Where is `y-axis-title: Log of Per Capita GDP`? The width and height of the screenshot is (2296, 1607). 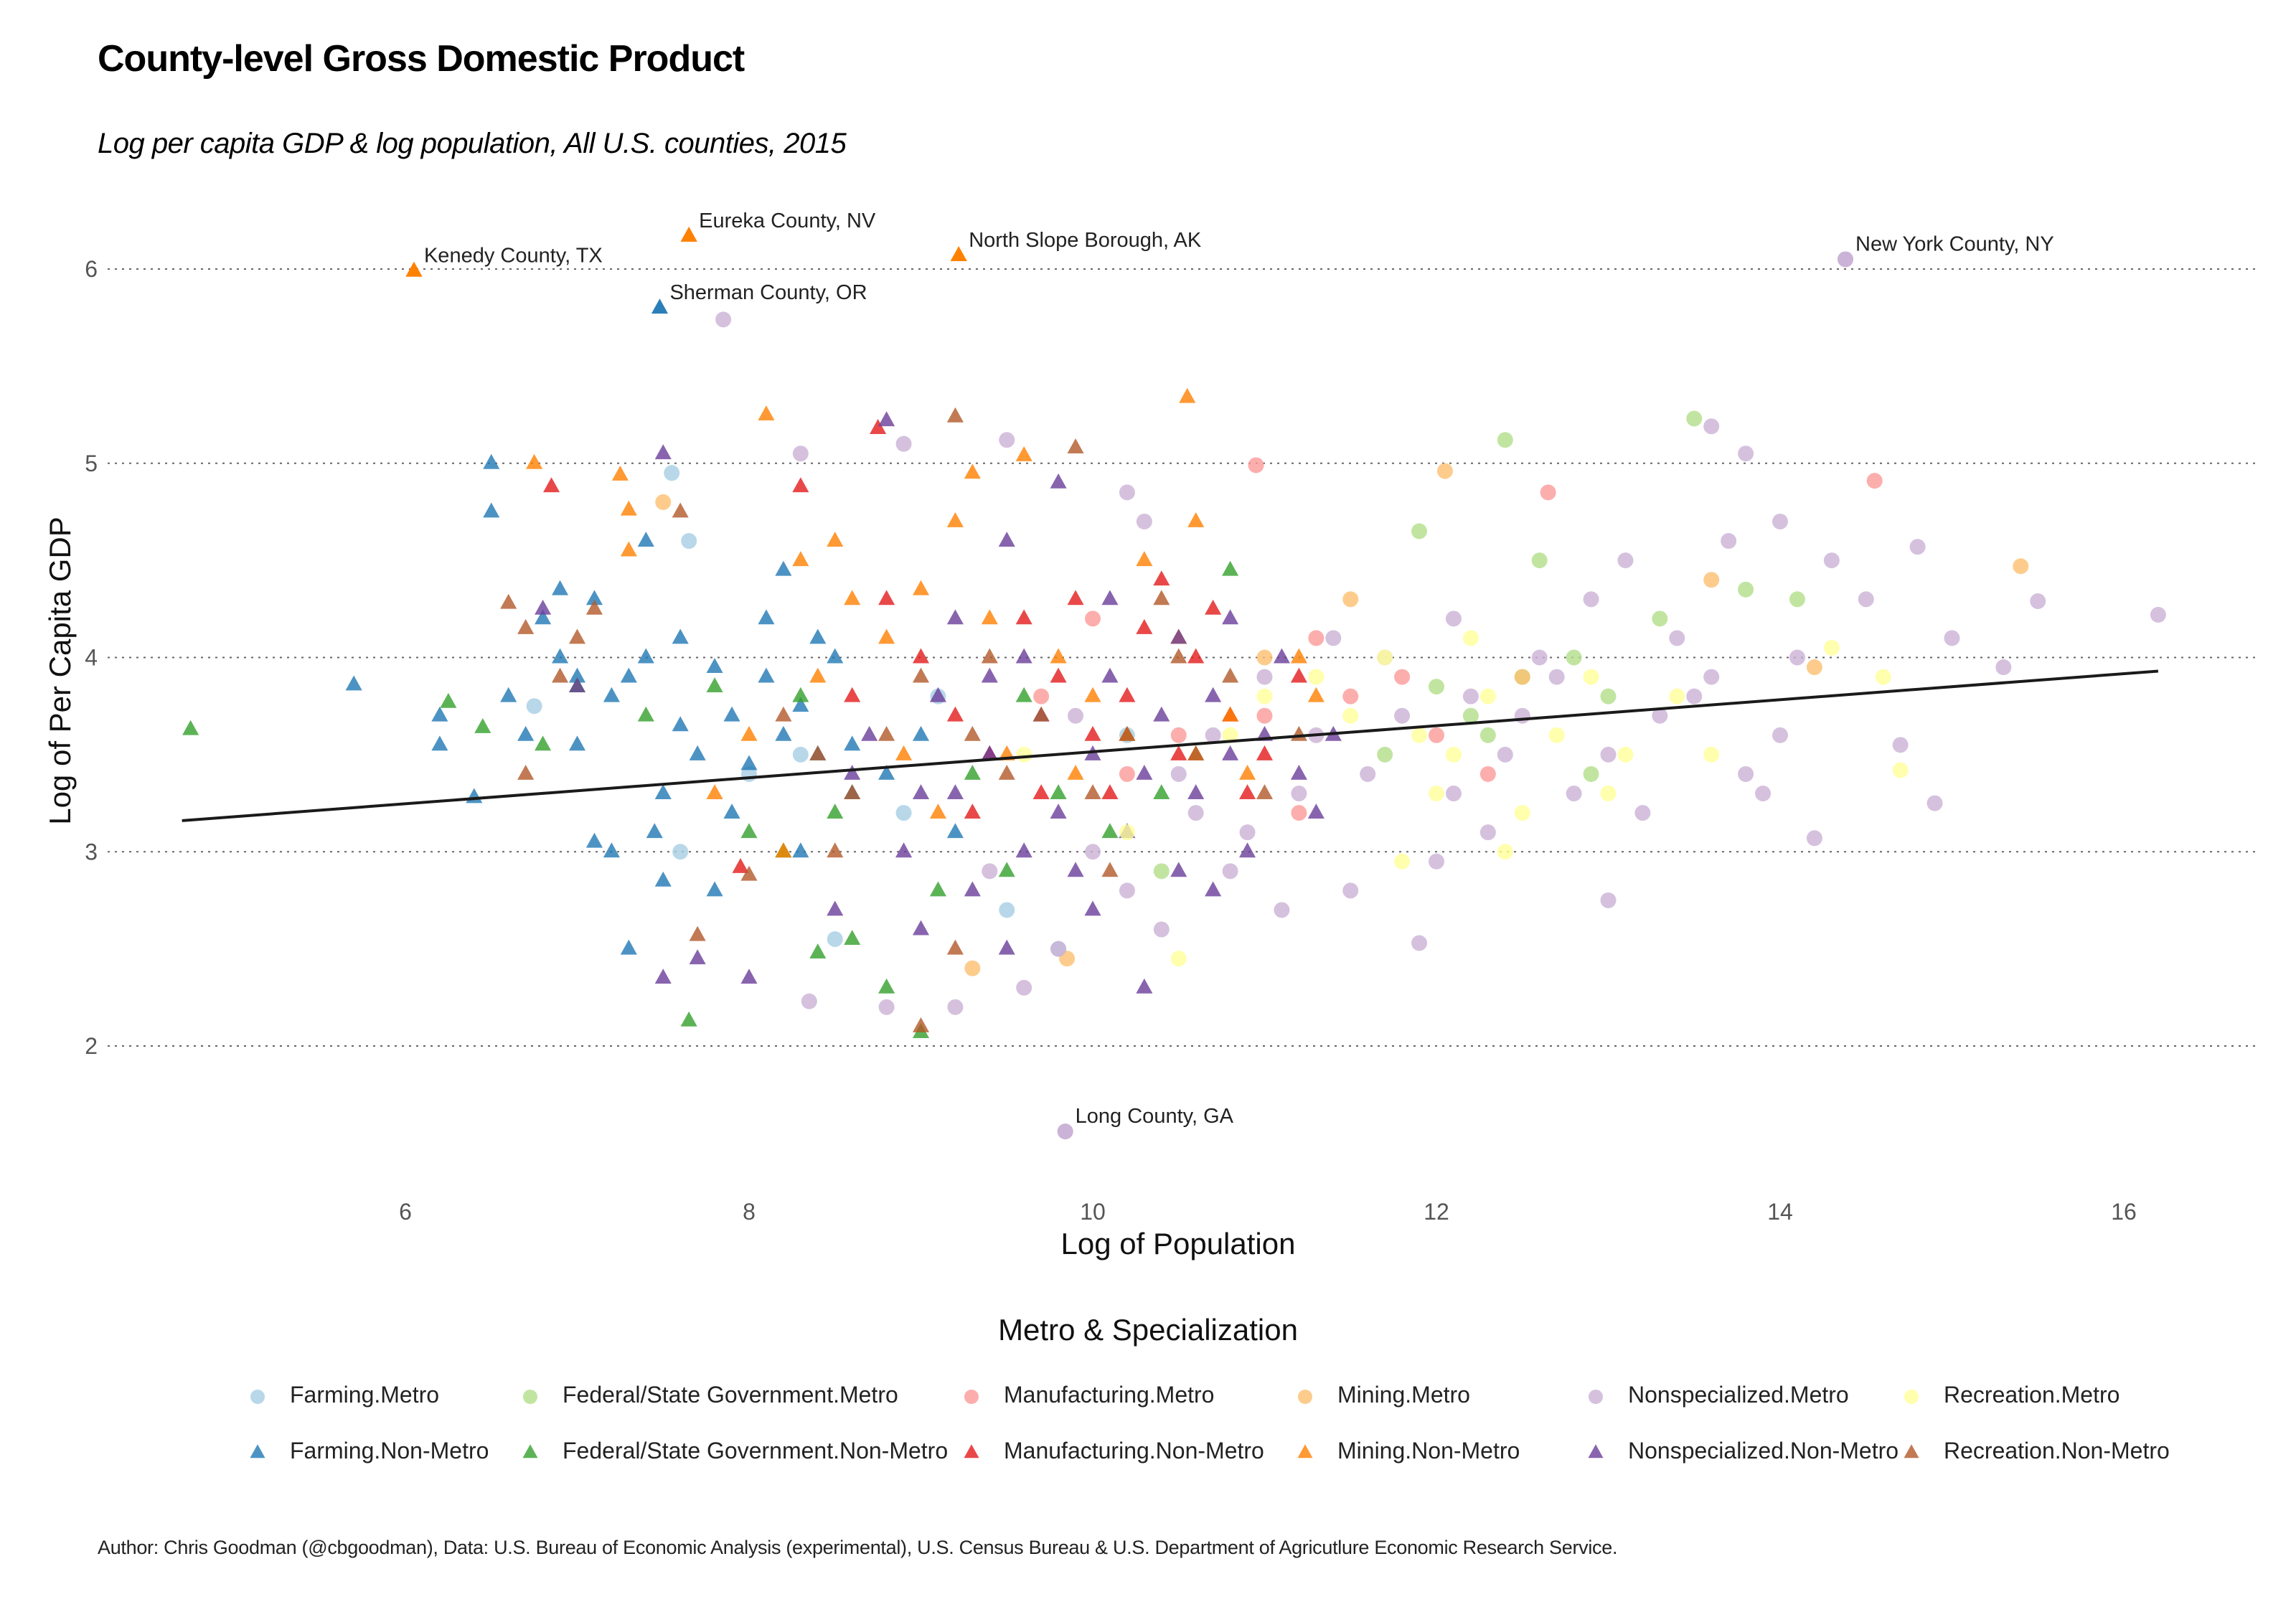
y-axis-title: Log of Per Capita GDP is located at coordinates (60, 671).